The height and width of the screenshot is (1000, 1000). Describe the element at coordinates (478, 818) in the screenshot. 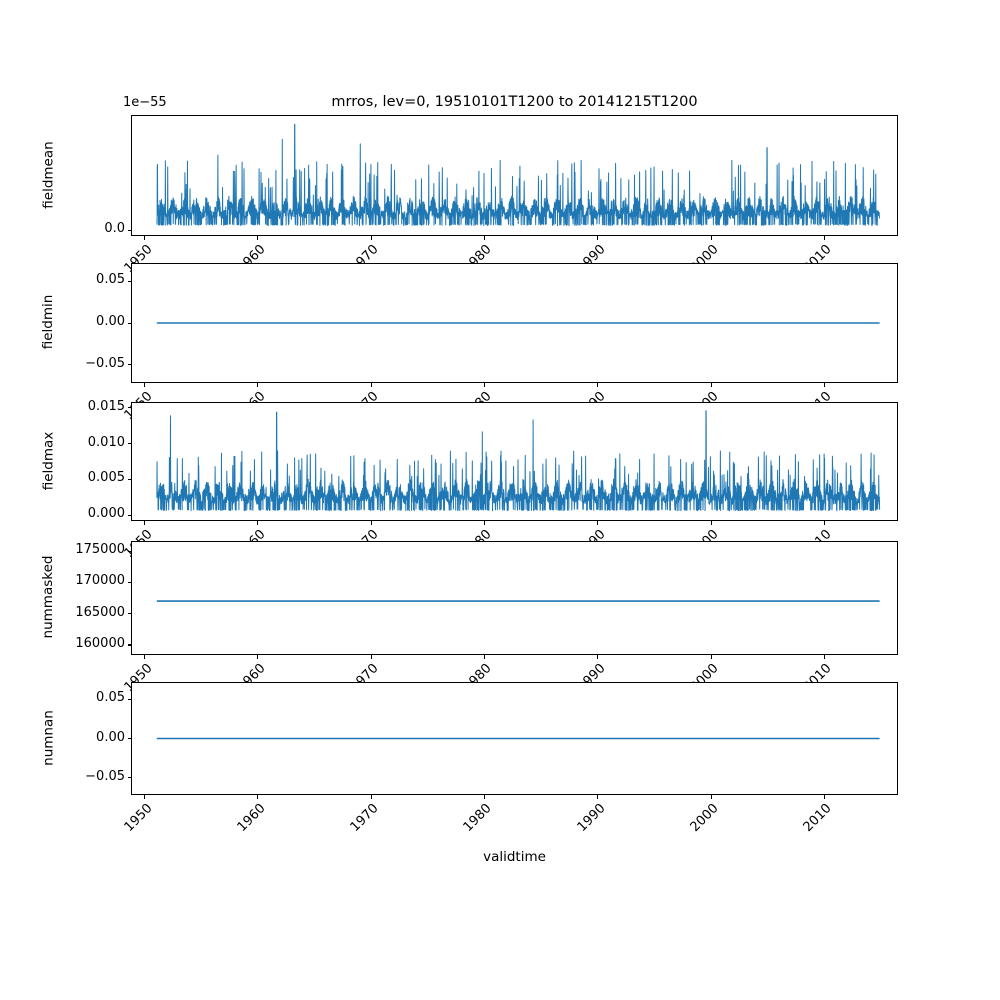

I see `xtick-label: 1980` at that location.